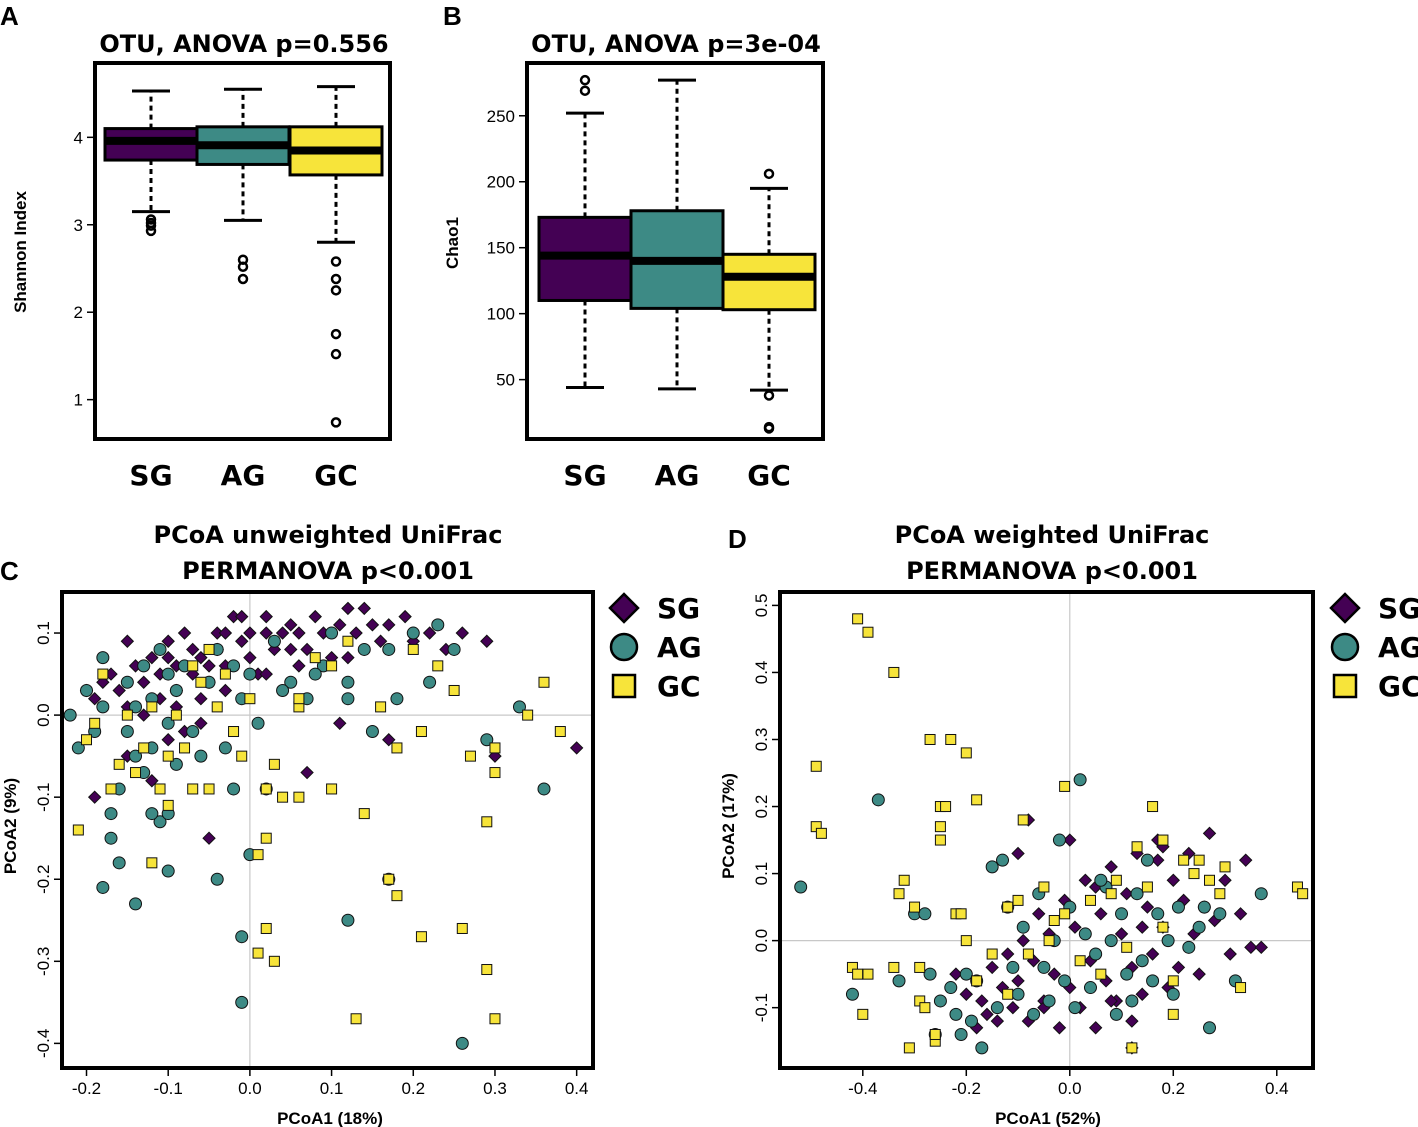 Image resolution: width=1418 pixels, height=1127 pixels. I want to click on chart-a-box-gc, so click(336, 256).